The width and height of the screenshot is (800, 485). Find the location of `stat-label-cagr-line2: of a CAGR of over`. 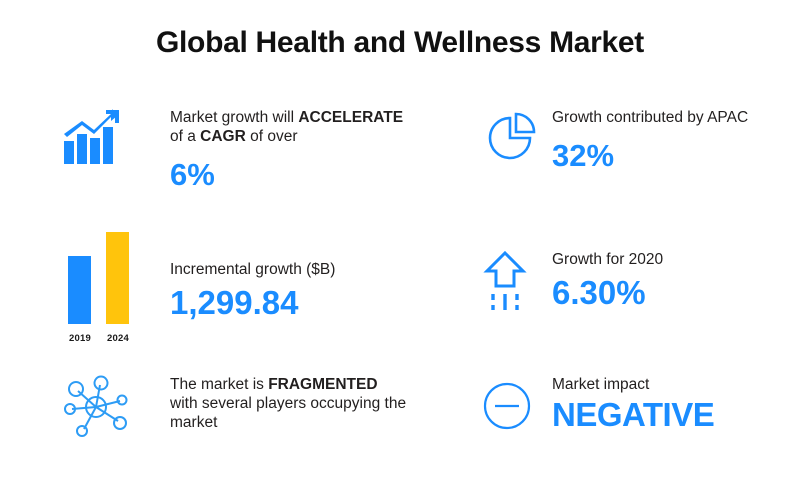

stat-label-cagr-line2: of a CAGR of over is located at coordinates (234, 136).